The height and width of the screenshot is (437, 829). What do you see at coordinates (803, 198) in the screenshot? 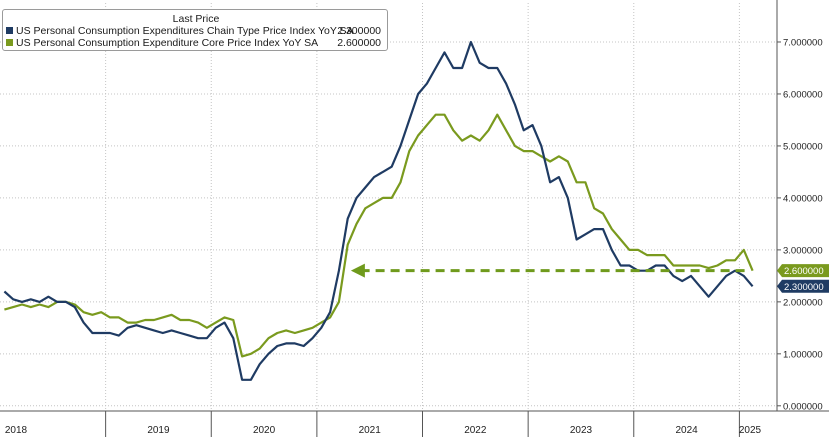
I see `y-tick-label: 4.000000` at bounding box center [803, 198].